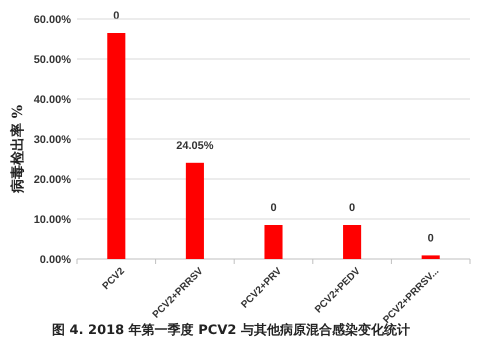 This screenshot has height=348, width=500. What do you see at coordinates (53, 220) in the screenshot?
I see `y-tick-label: 10.00%` at bounding box center [53, 220].